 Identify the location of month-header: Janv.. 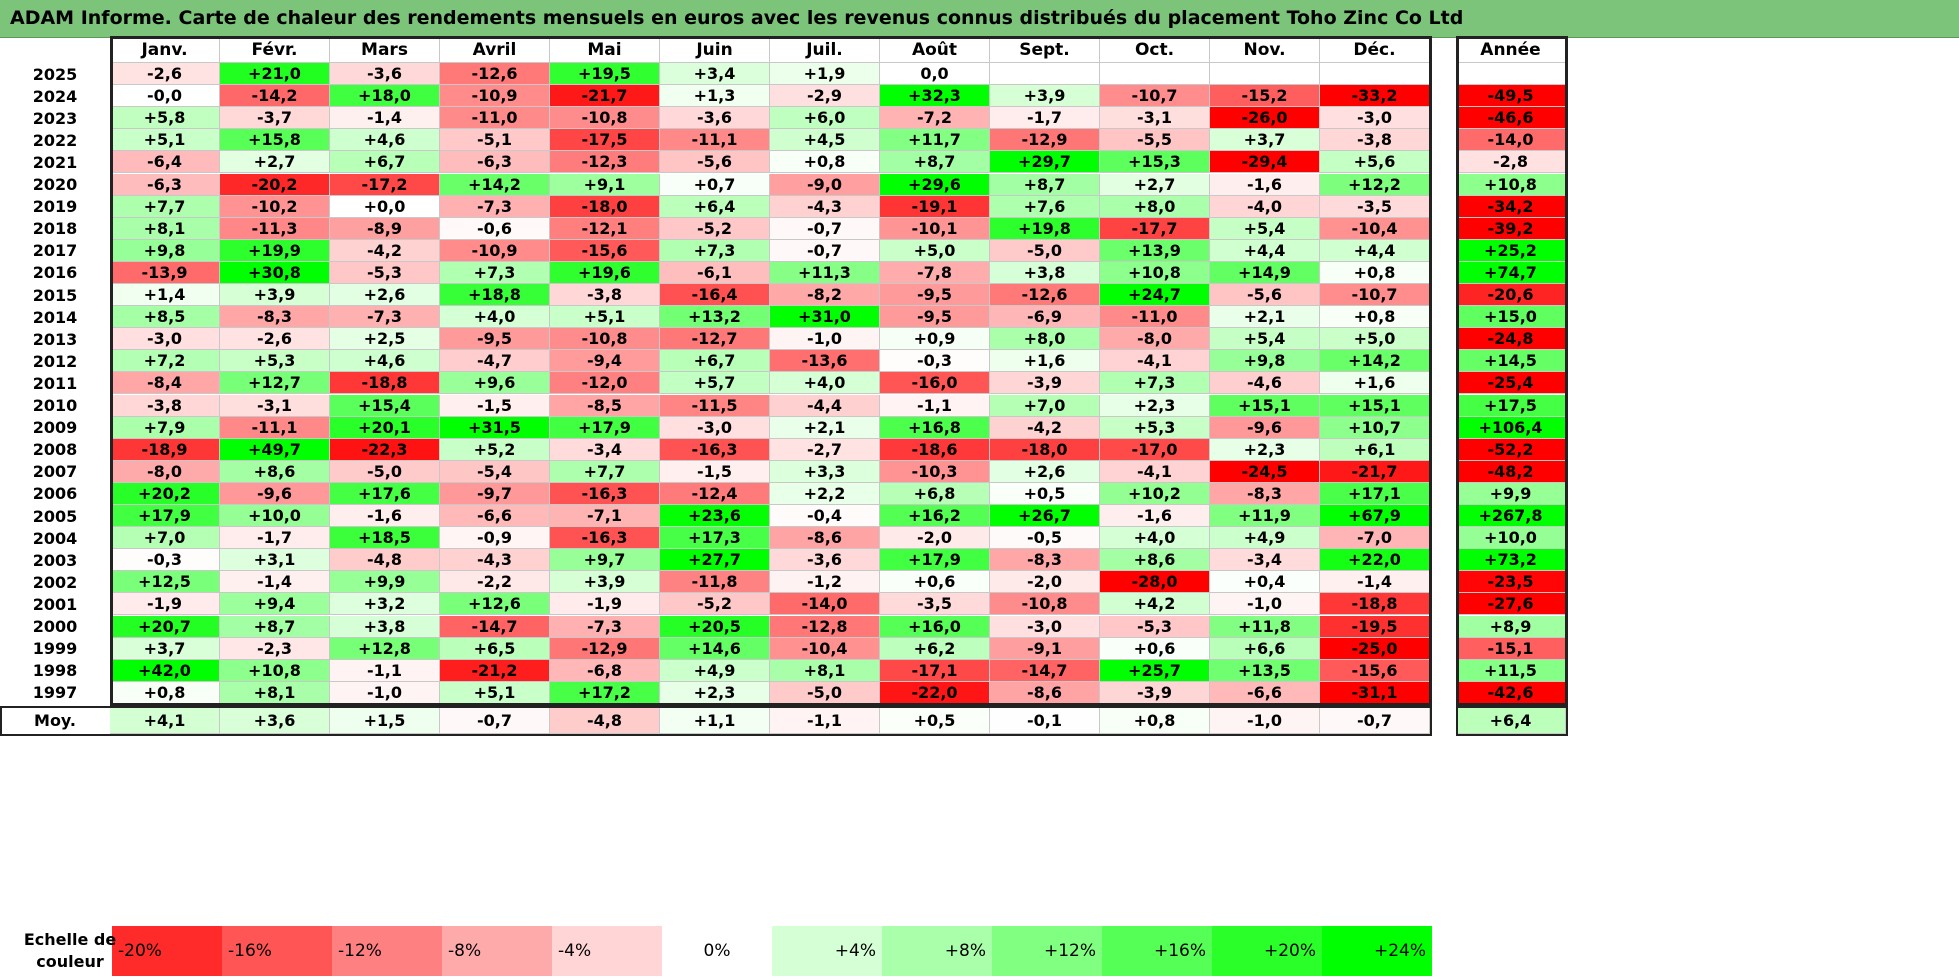
(165, 50).